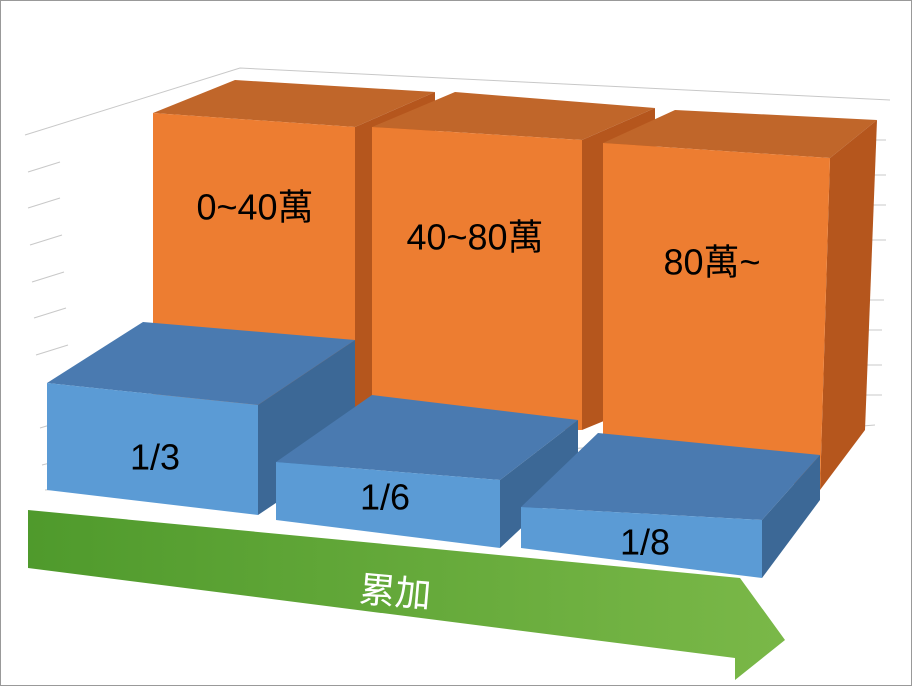 Image resolution: width=913 pixels, height=687 pixels. What do you see at coordinates (385, 497) in the screenshot?
I see `block-bottom-label: 1/6` at bounding box center [385, 497].